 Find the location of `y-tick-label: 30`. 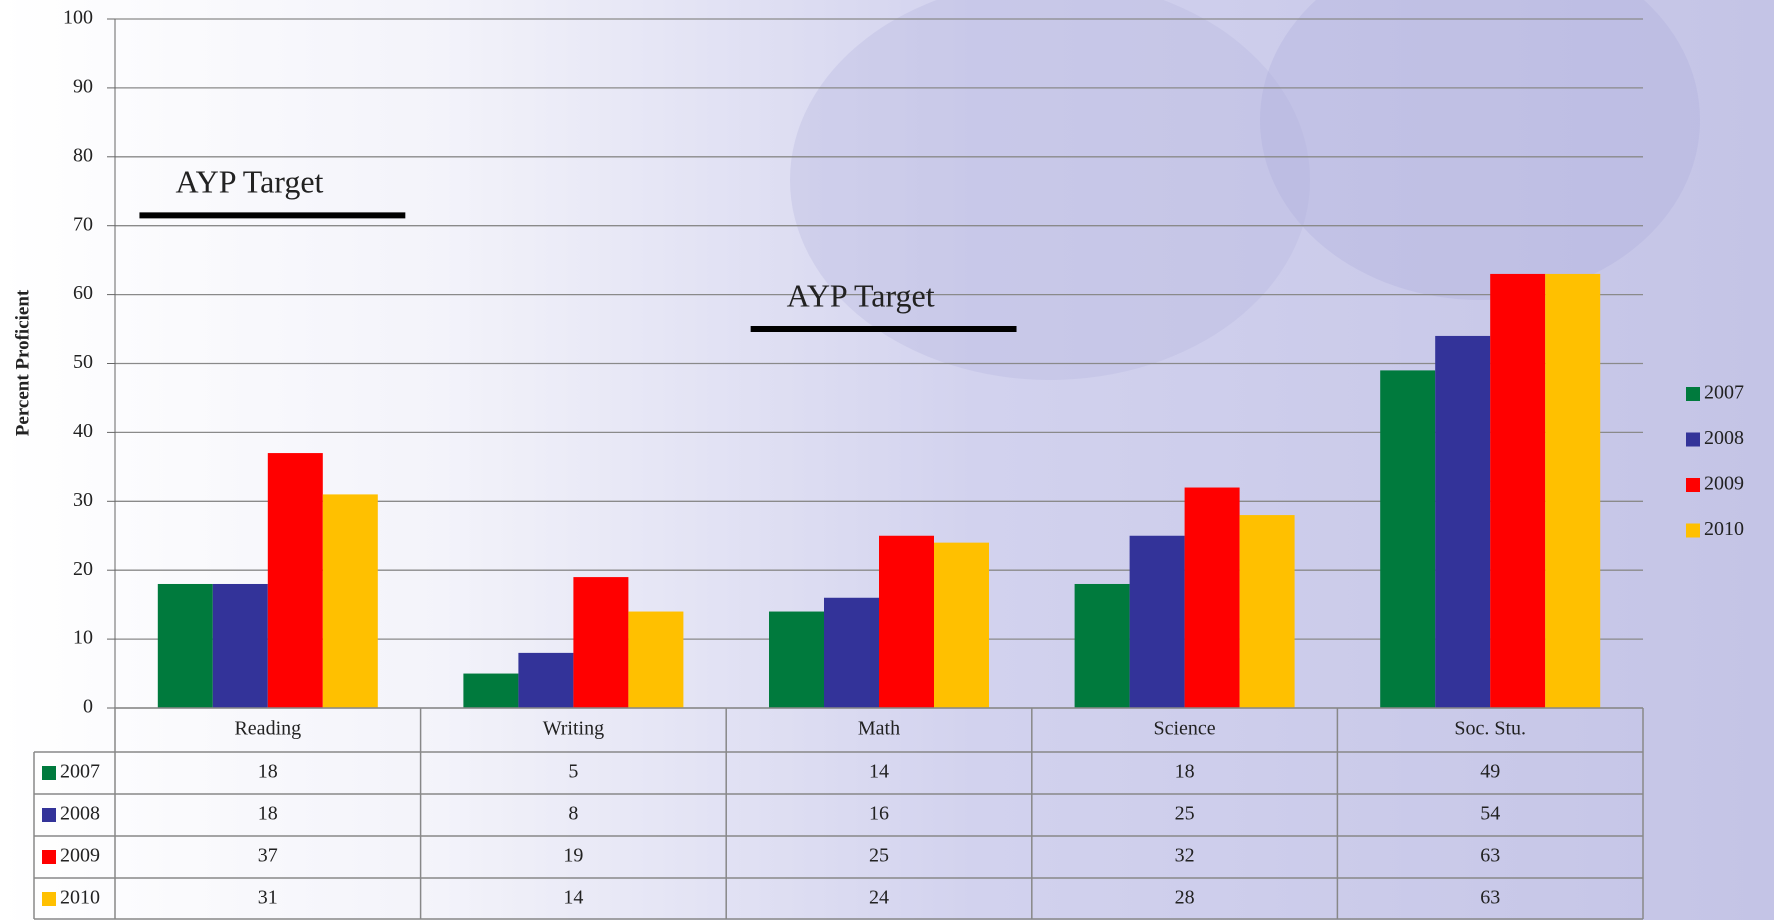

y-tick-label: 30 is located at coordinates (83, 500).